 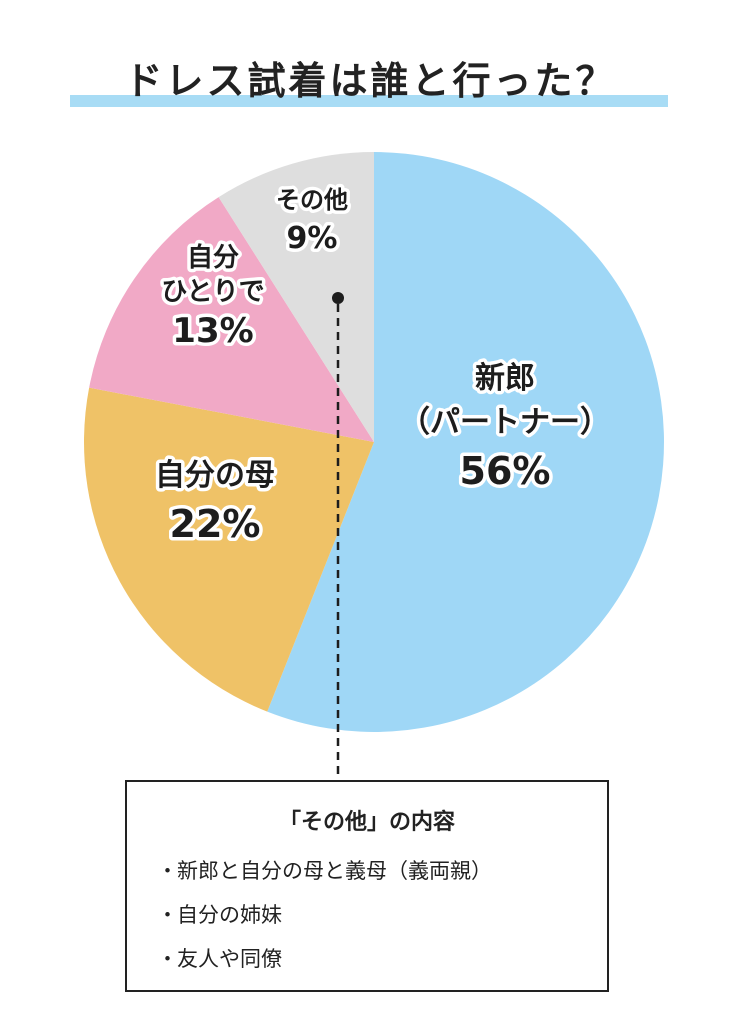 I want to click on other-details-box: 「その他」の内容 ・新郎と自分の母と義母（義両親） ・自分の姉妹 ・友人や同僚, so click(x=367, y=886).